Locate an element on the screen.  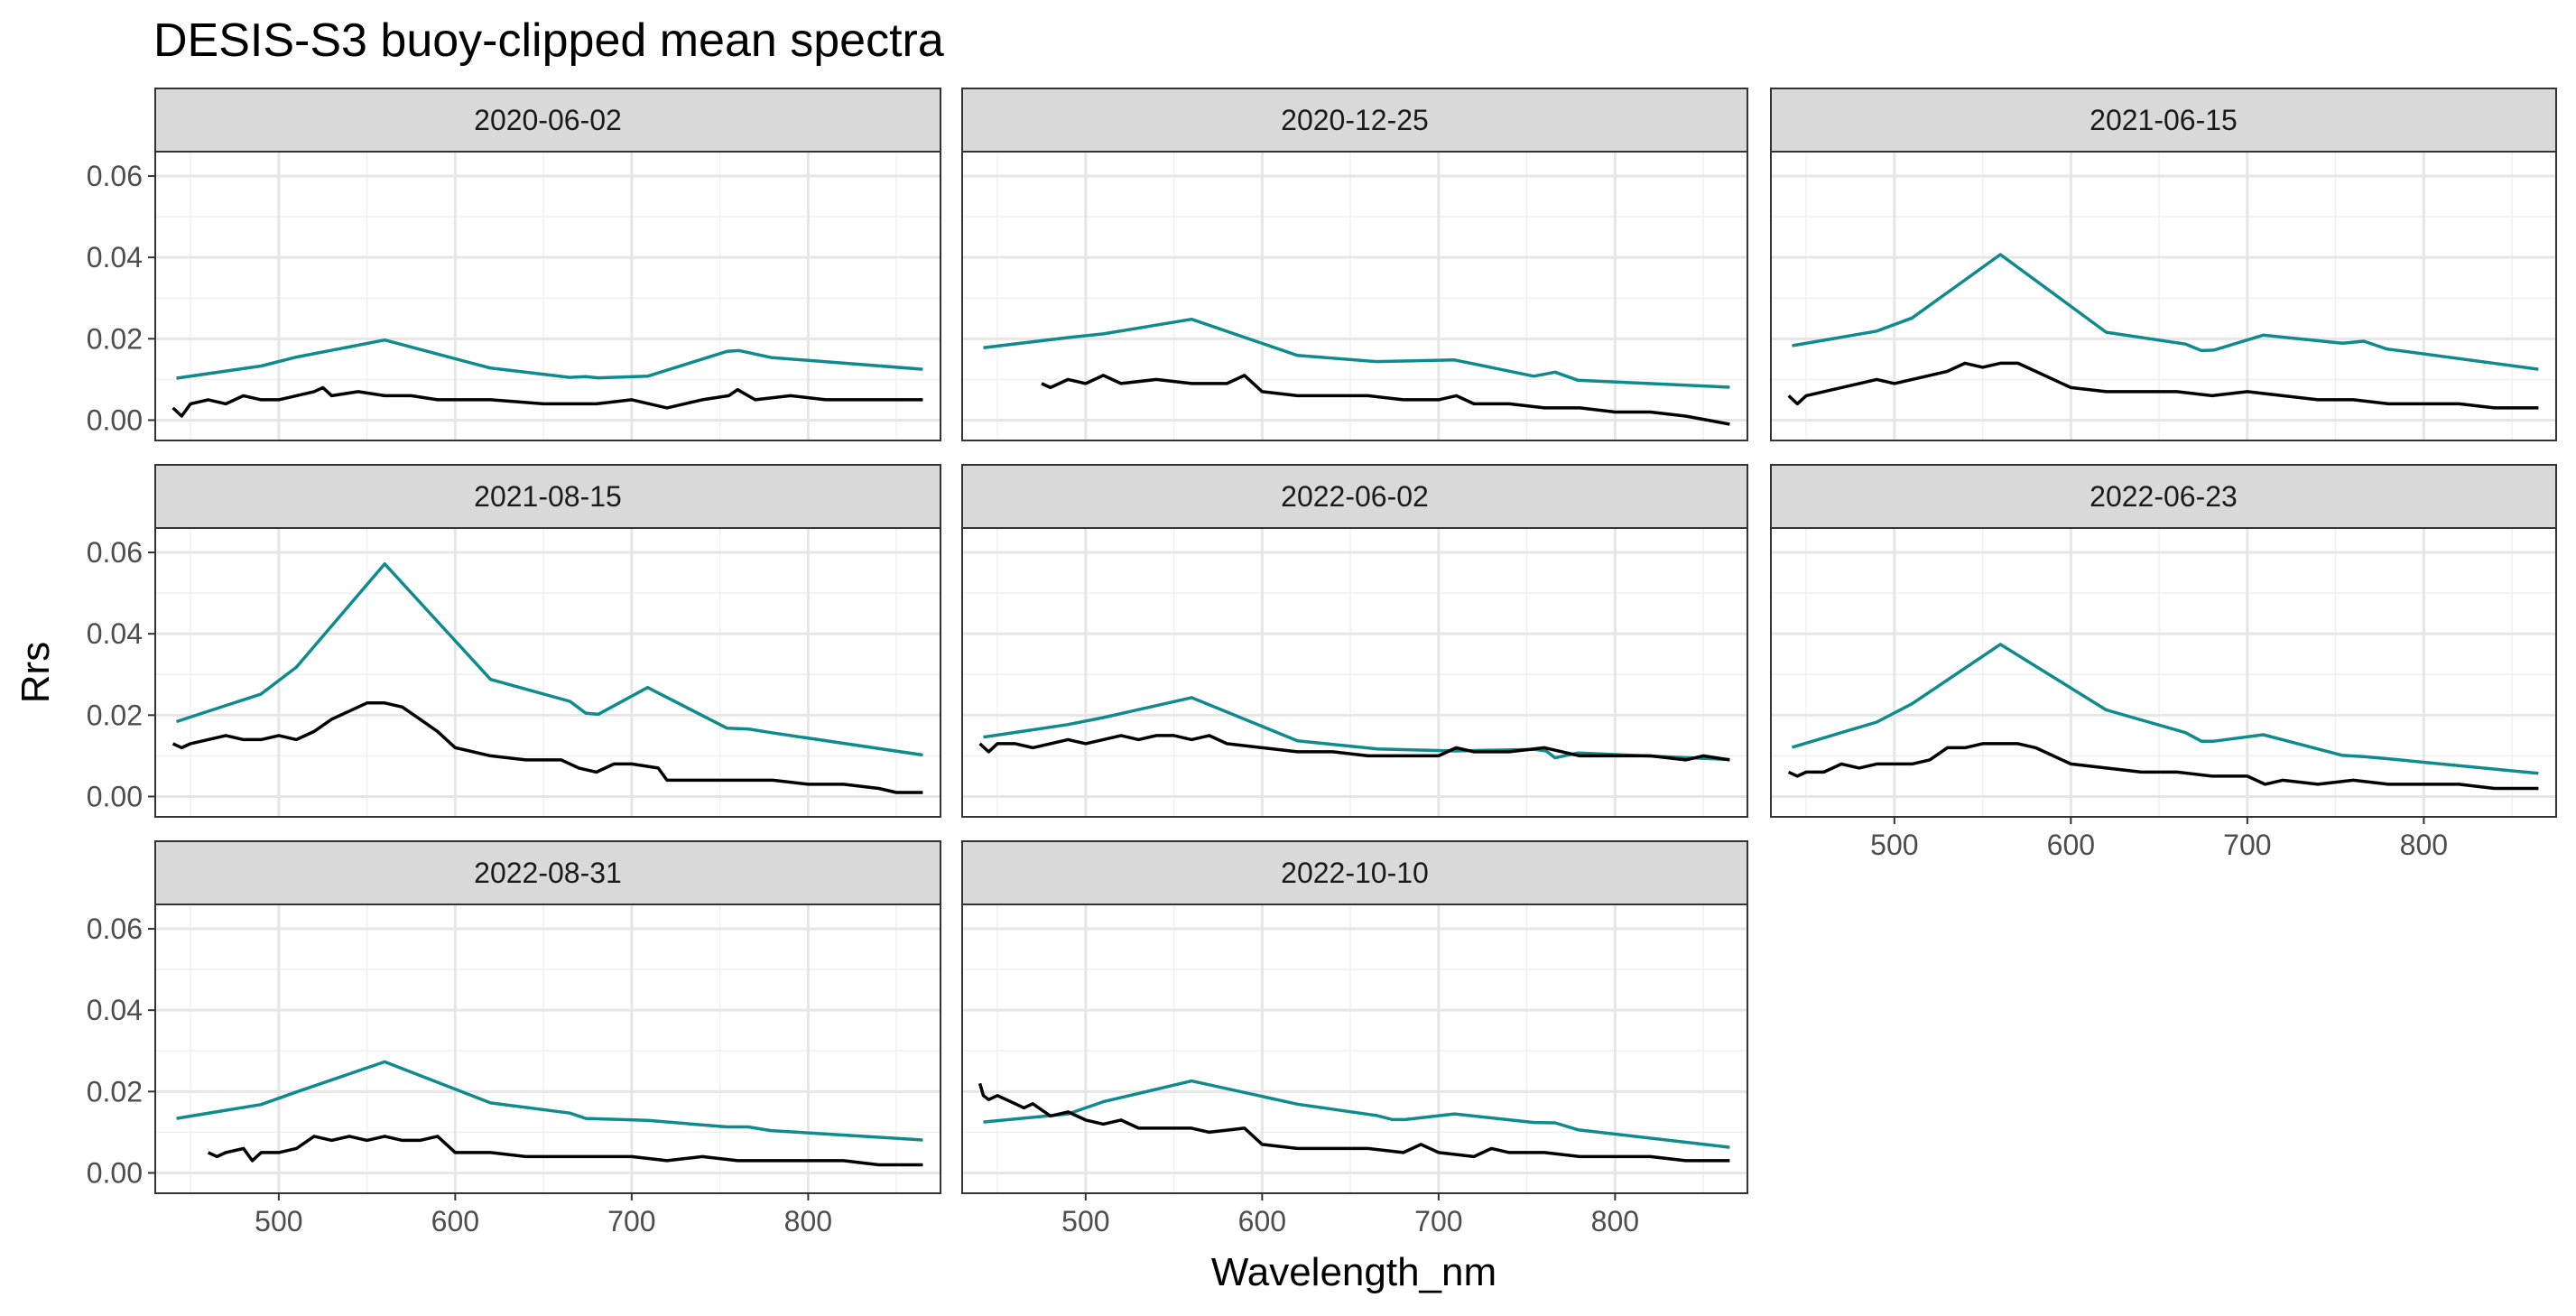
facet-panel: 2022-08-31 0.00 0.02 0.04 0.06 500 600 700 800 is located at coordinates (514, 1038).